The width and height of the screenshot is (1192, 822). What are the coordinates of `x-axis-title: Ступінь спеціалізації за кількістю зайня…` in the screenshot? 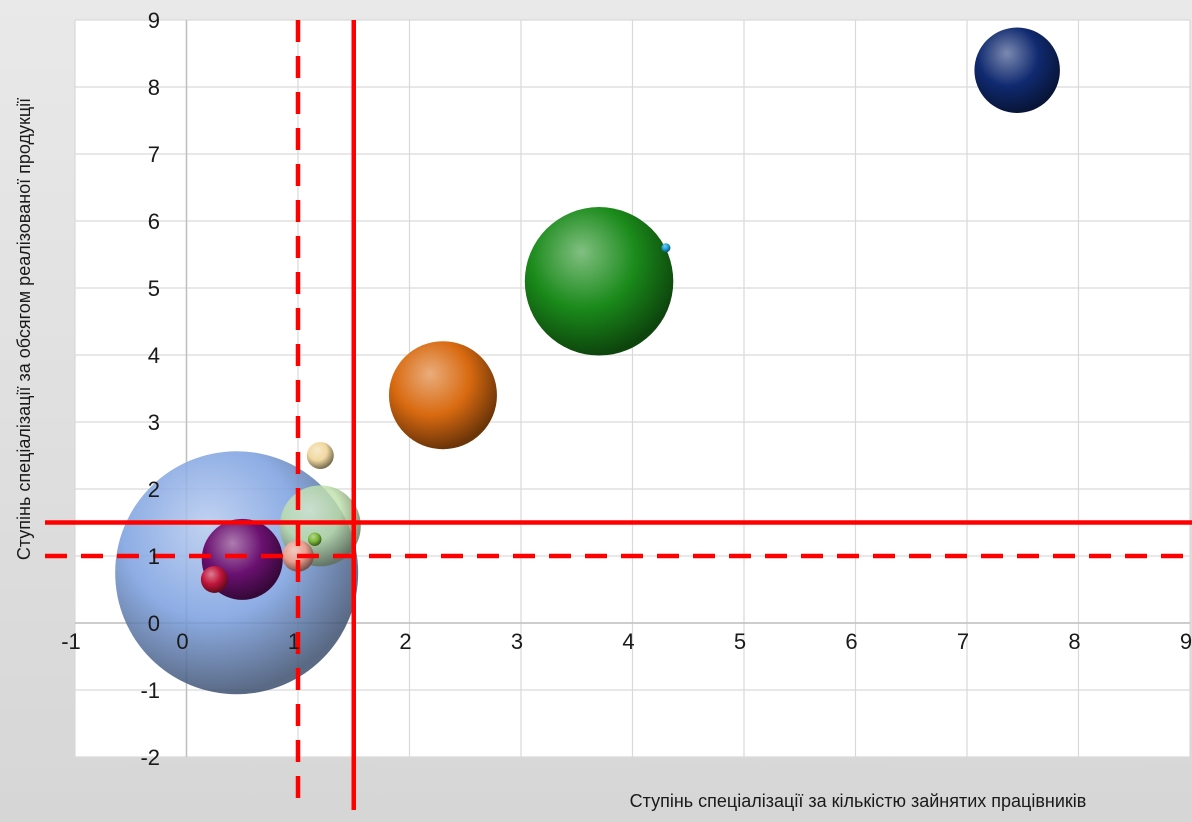 It's located at (858, 801).